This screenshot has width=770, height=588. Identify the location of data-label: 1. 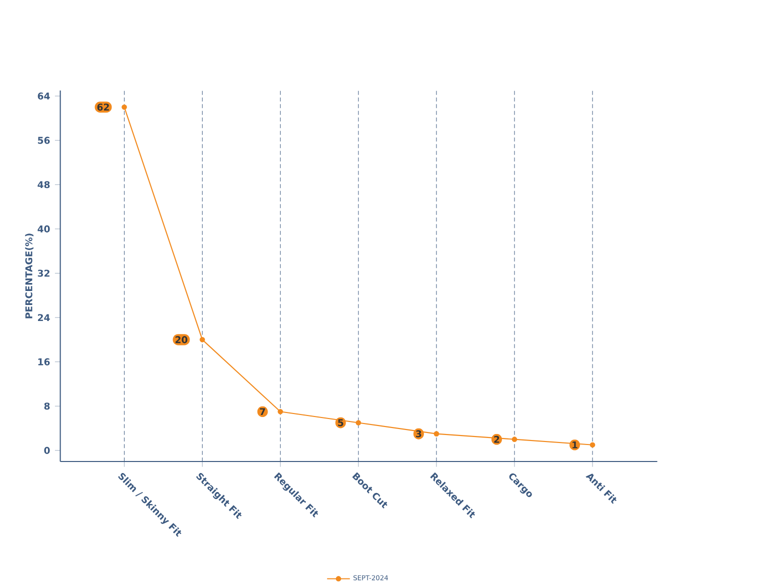
(575, 445).